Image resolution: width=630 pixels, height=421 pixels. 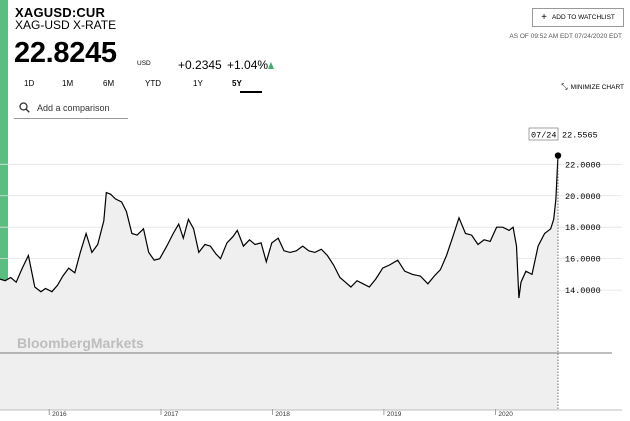 What do you see at coordinates (80, 343) in the screenshot?
I see `bloomberg-watermark: BloombergMarkets` at bounding box center [80, 343].